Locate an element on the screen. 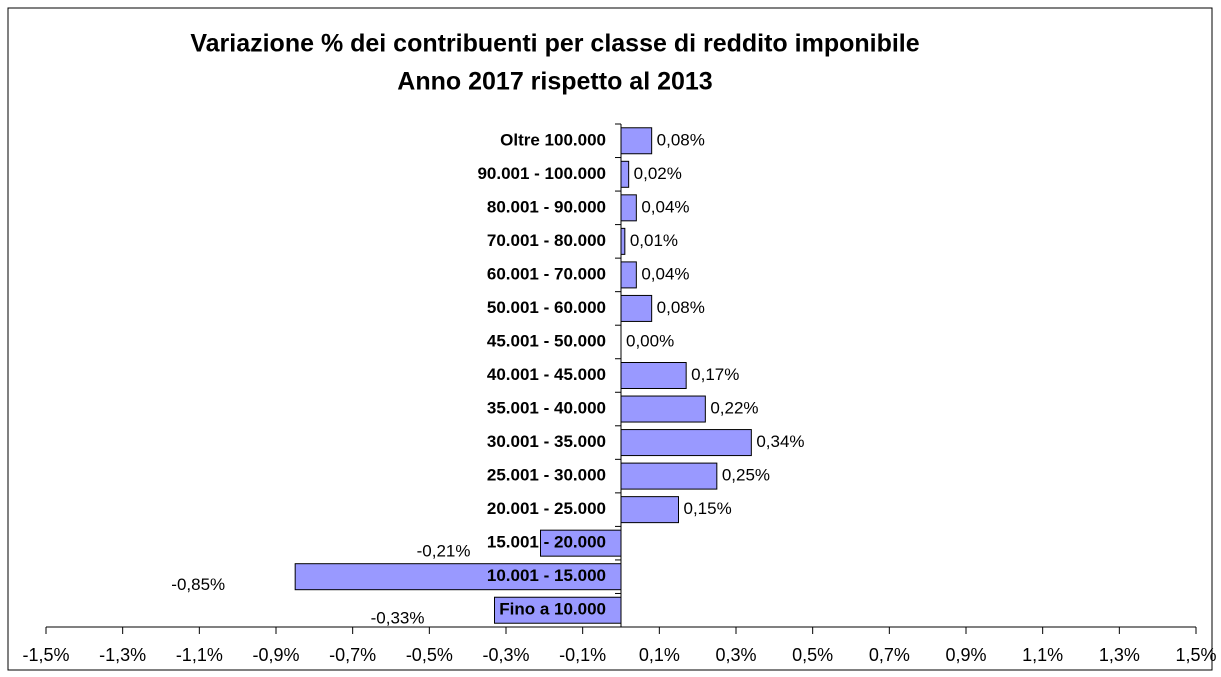 The width and height of the screenshot is (1221, 677). category-label: 10.001 - 15.000 is located at coordinates (546, 575).